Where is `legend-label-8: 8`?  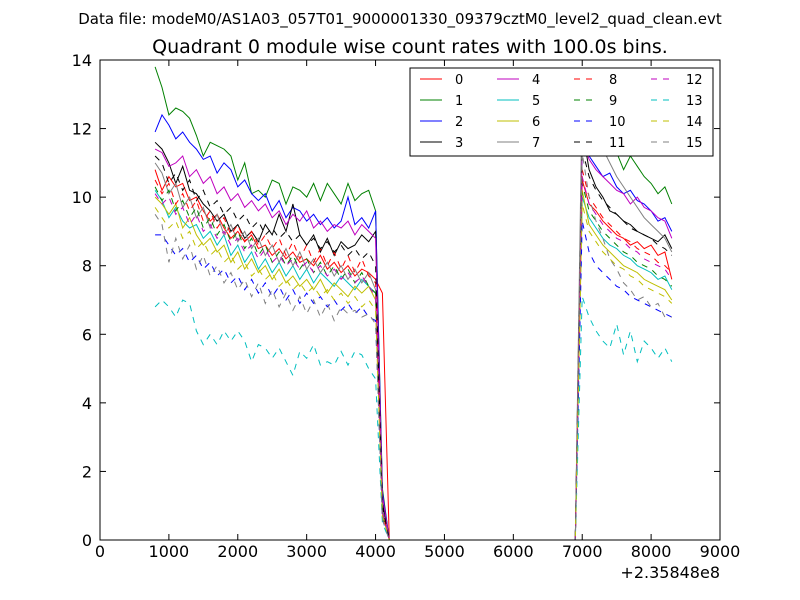
legend-label-8: 8 is located at coordinates (613, 80).